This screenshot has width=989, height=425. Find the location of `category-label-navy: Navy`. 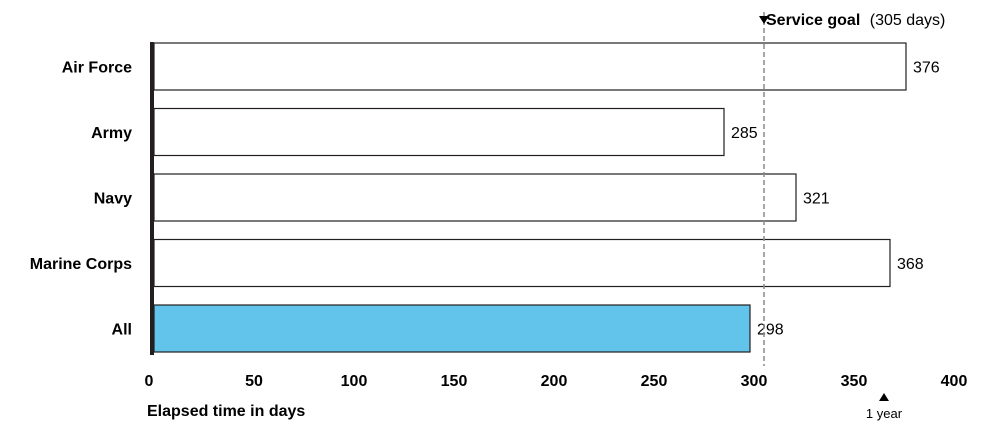

category-label-navy: Navy is located at coordinates (113, 199).